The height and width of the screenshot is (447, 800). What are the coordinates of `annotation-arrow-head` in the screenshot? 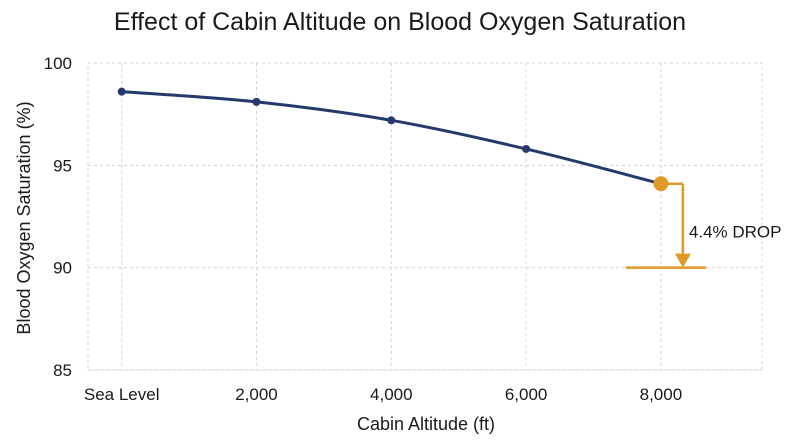 It's located at (682, 260).